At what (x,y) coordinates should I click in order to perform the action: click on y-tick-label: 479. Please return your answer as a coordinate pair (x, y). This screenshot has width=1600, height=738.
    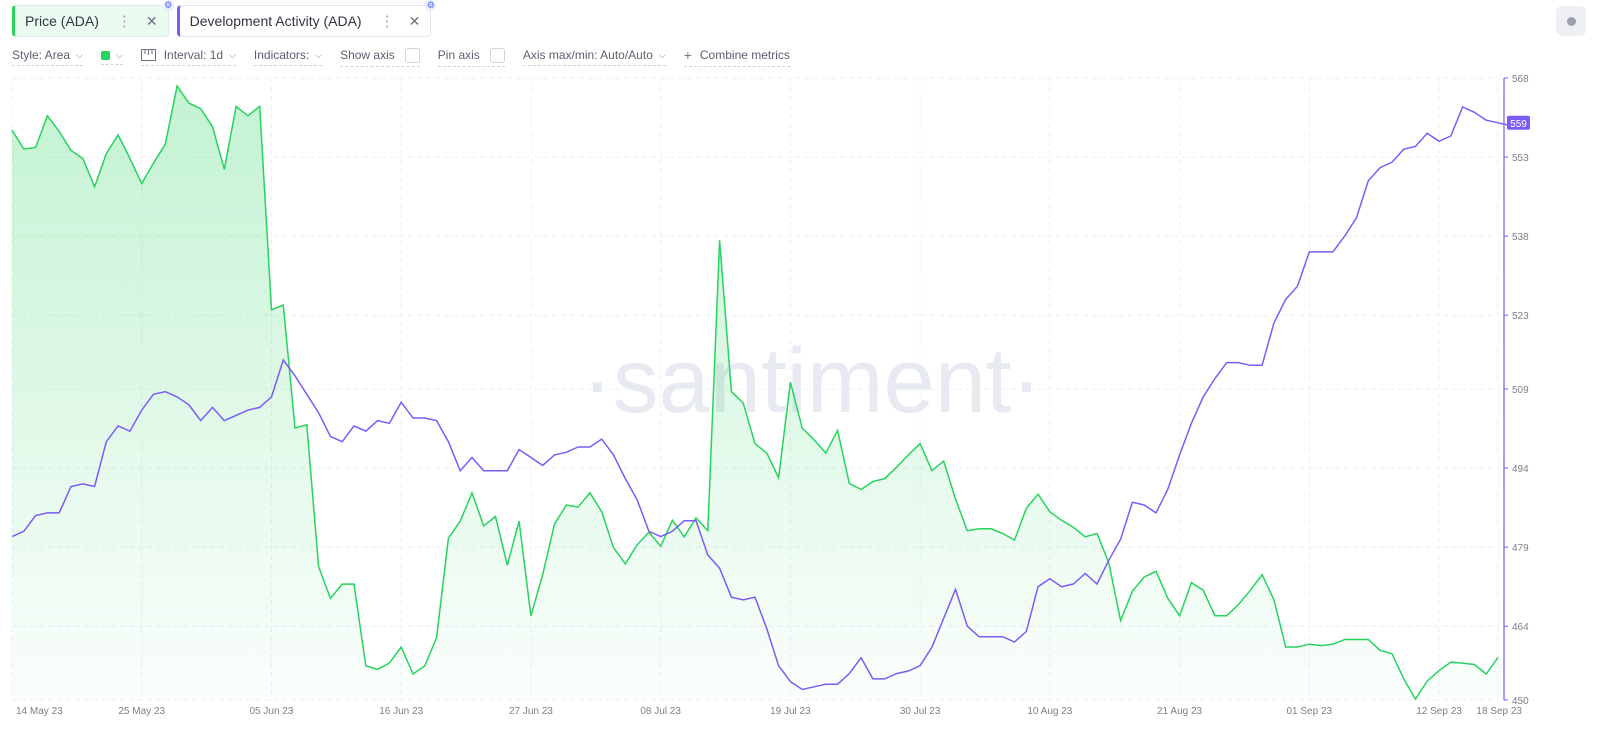
    Looking at the image, I should click on (1520, 548).